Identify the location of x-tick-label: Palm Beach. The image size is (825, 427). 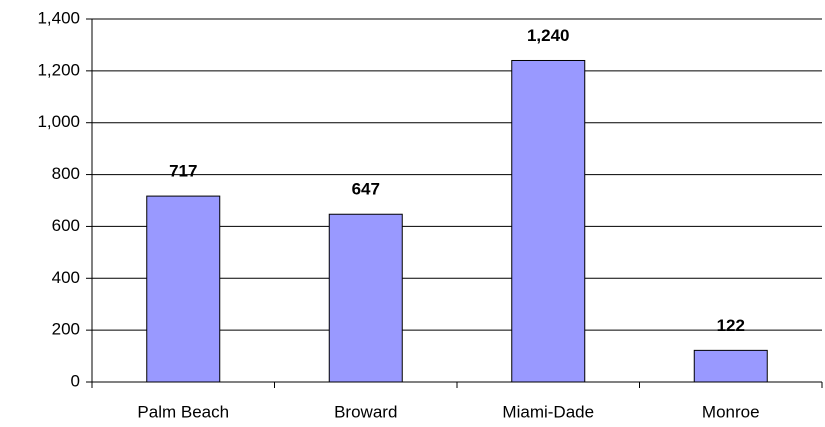
(183, 411).